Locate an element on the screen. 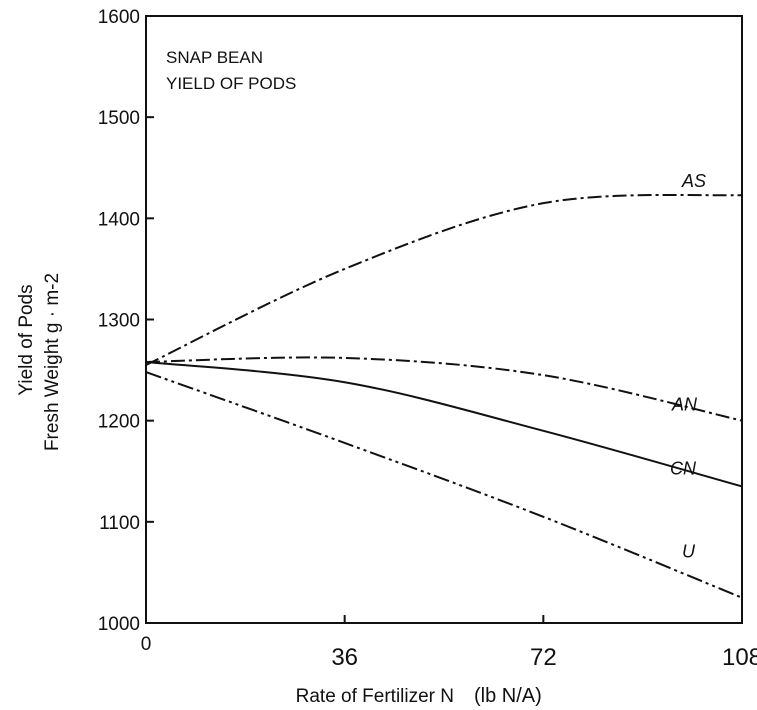 The width and height of the screenshot is (757, 710). x-axis-unit: (lb N/A) is located at coordinates (508, 696).